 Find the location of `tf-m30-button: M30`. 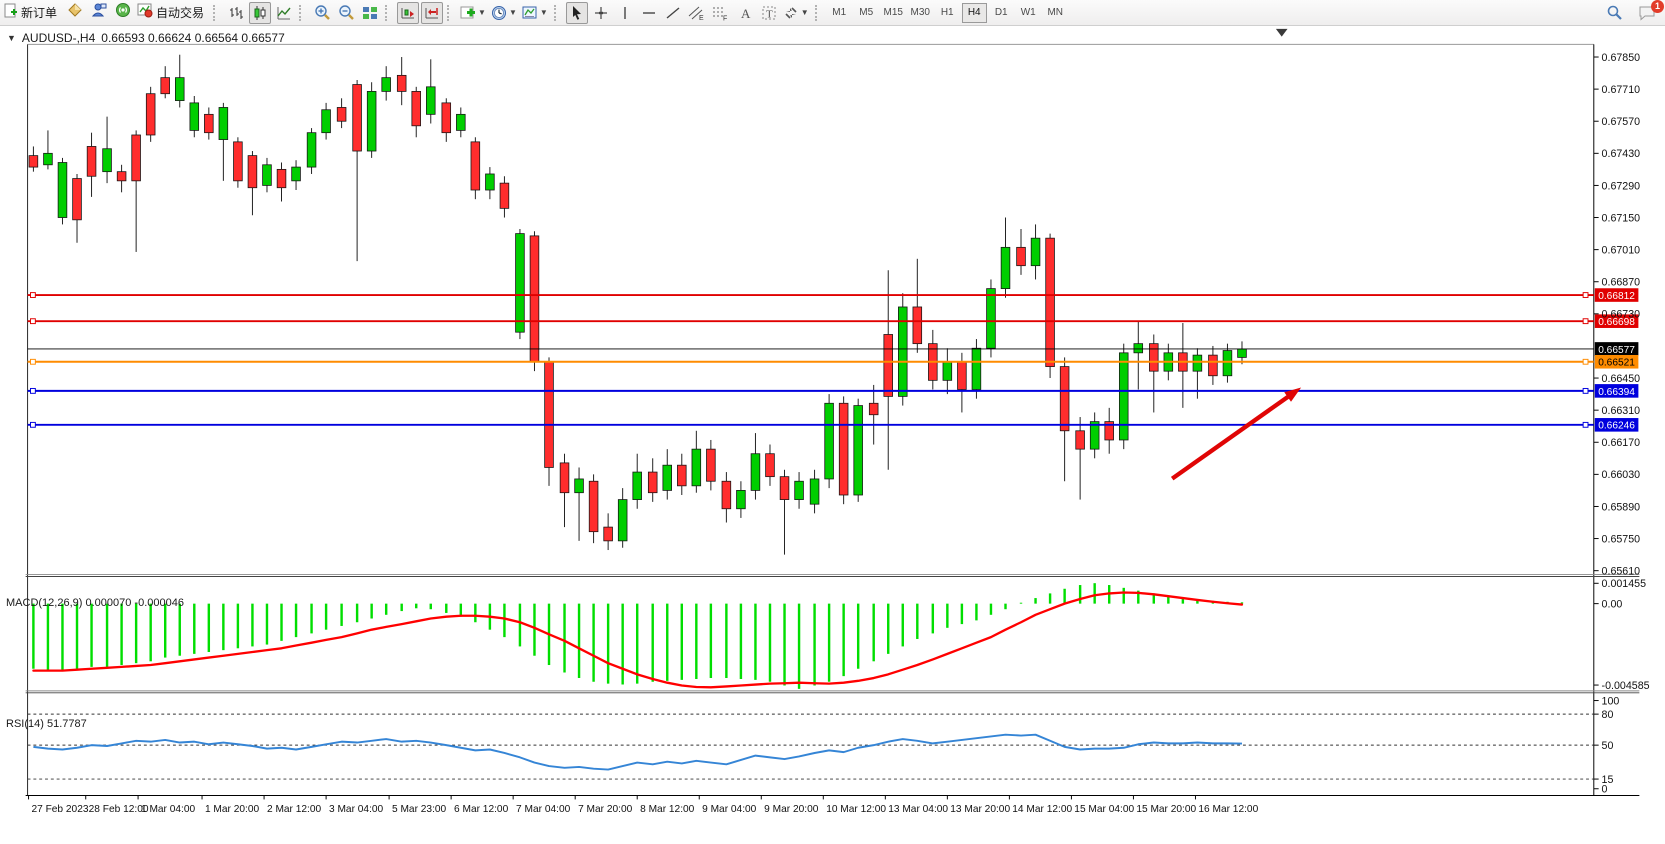

tf-m30-button: M30 is located at coordinates (920, 12).